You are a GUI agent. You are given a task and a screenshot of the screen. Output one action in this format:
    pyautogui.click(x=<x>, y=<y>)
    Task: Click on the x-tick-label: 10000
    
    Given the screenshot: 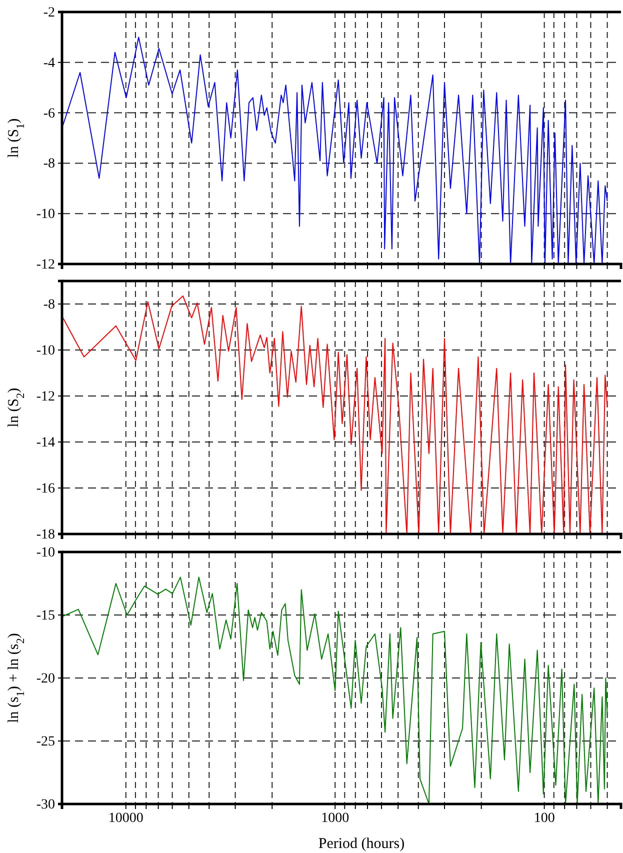 What is the action you would take?
    pyautogui.click(x=126, y=818)
    